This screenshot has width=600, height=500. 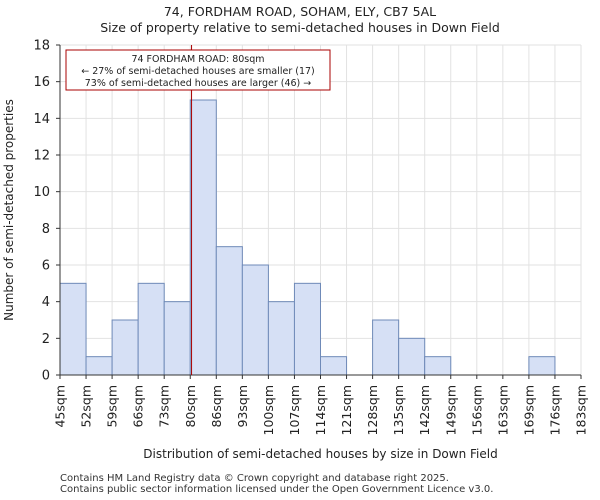 What do you see at coordinates (41, 192) in the screenshot?
I see `y-tick-label: 10` at bounding box center [41, 192].